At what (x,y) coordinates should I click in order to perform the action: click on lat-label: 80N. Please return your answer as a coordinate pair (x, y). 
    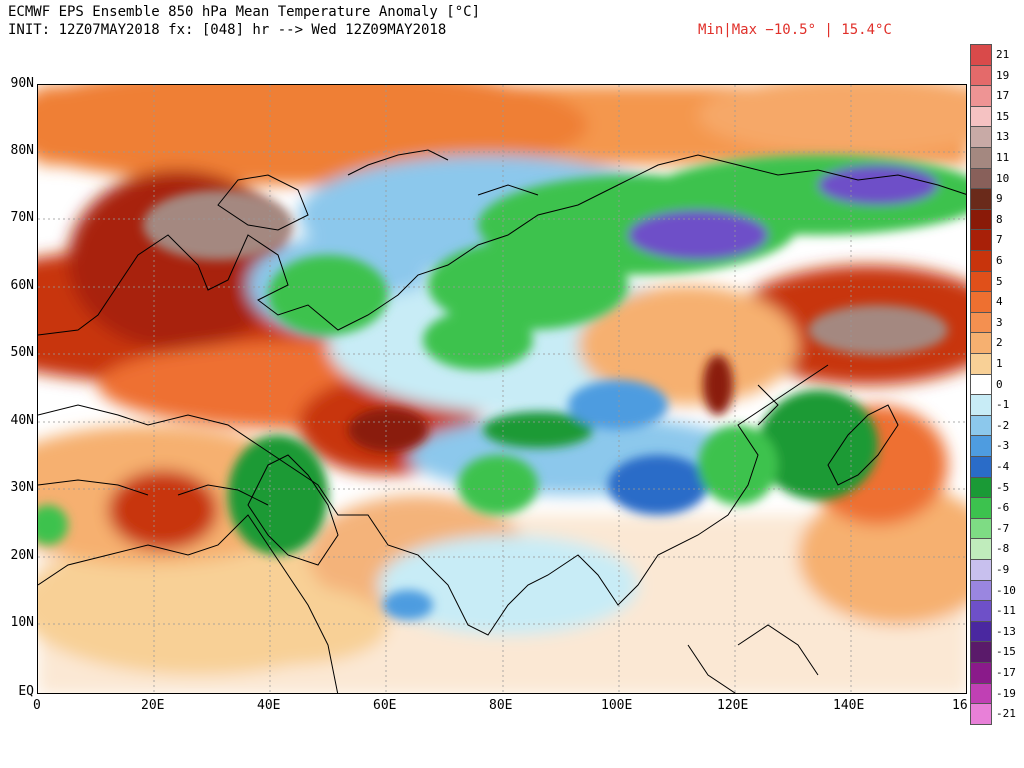
    Looking at the image, I should click on (22, 150).